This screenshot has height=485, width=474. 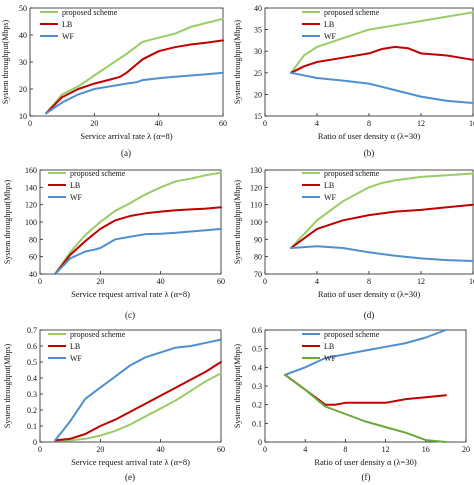 What do you see at coordinates (126, 136) in the screenshot?
I see `x-axis-label: Service arrival rate λ (α=8)` at bounding box center [126, 136].